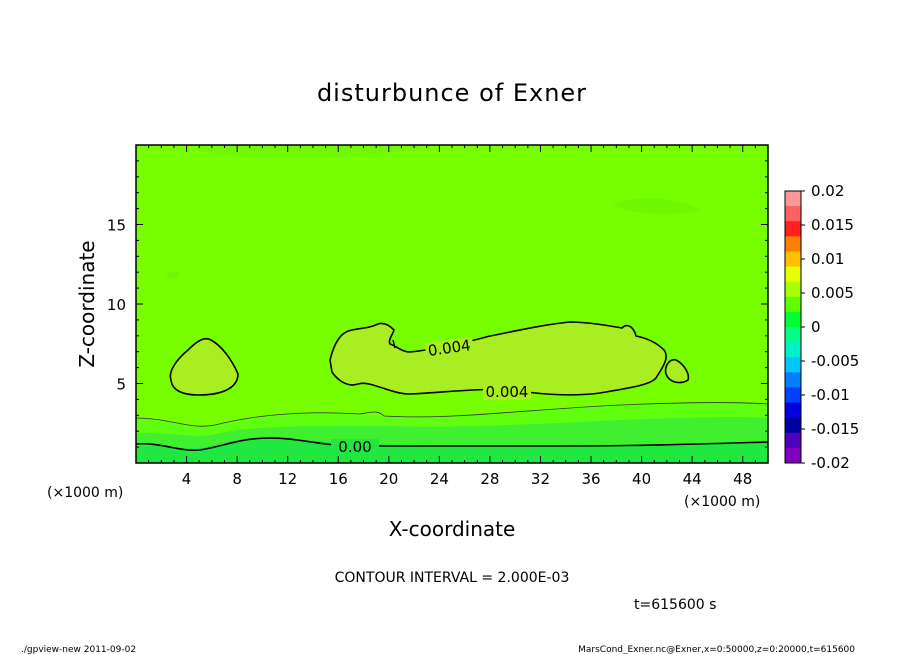 This screenshot has width=904, height=654. Describe the element at coordinates (742, 479) in the screenshot. I see `x-tick-label: 48` at that location.